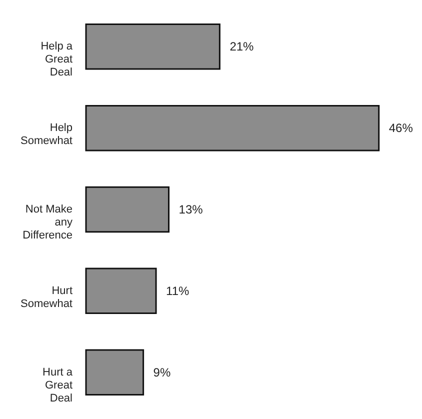 The image size is (422, 419). What do you see at coordinates (178, 291) in the screenshot?
I see `data-label: 11%` at bounding box center [178, 291].